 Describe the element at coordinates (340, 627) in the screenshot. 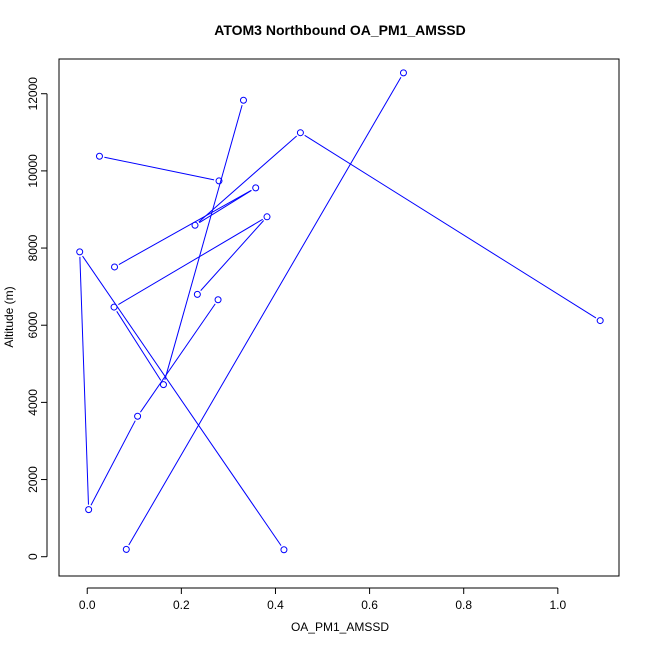

I see `x-axis-label: OA_PM1_AMSSD` at that location.